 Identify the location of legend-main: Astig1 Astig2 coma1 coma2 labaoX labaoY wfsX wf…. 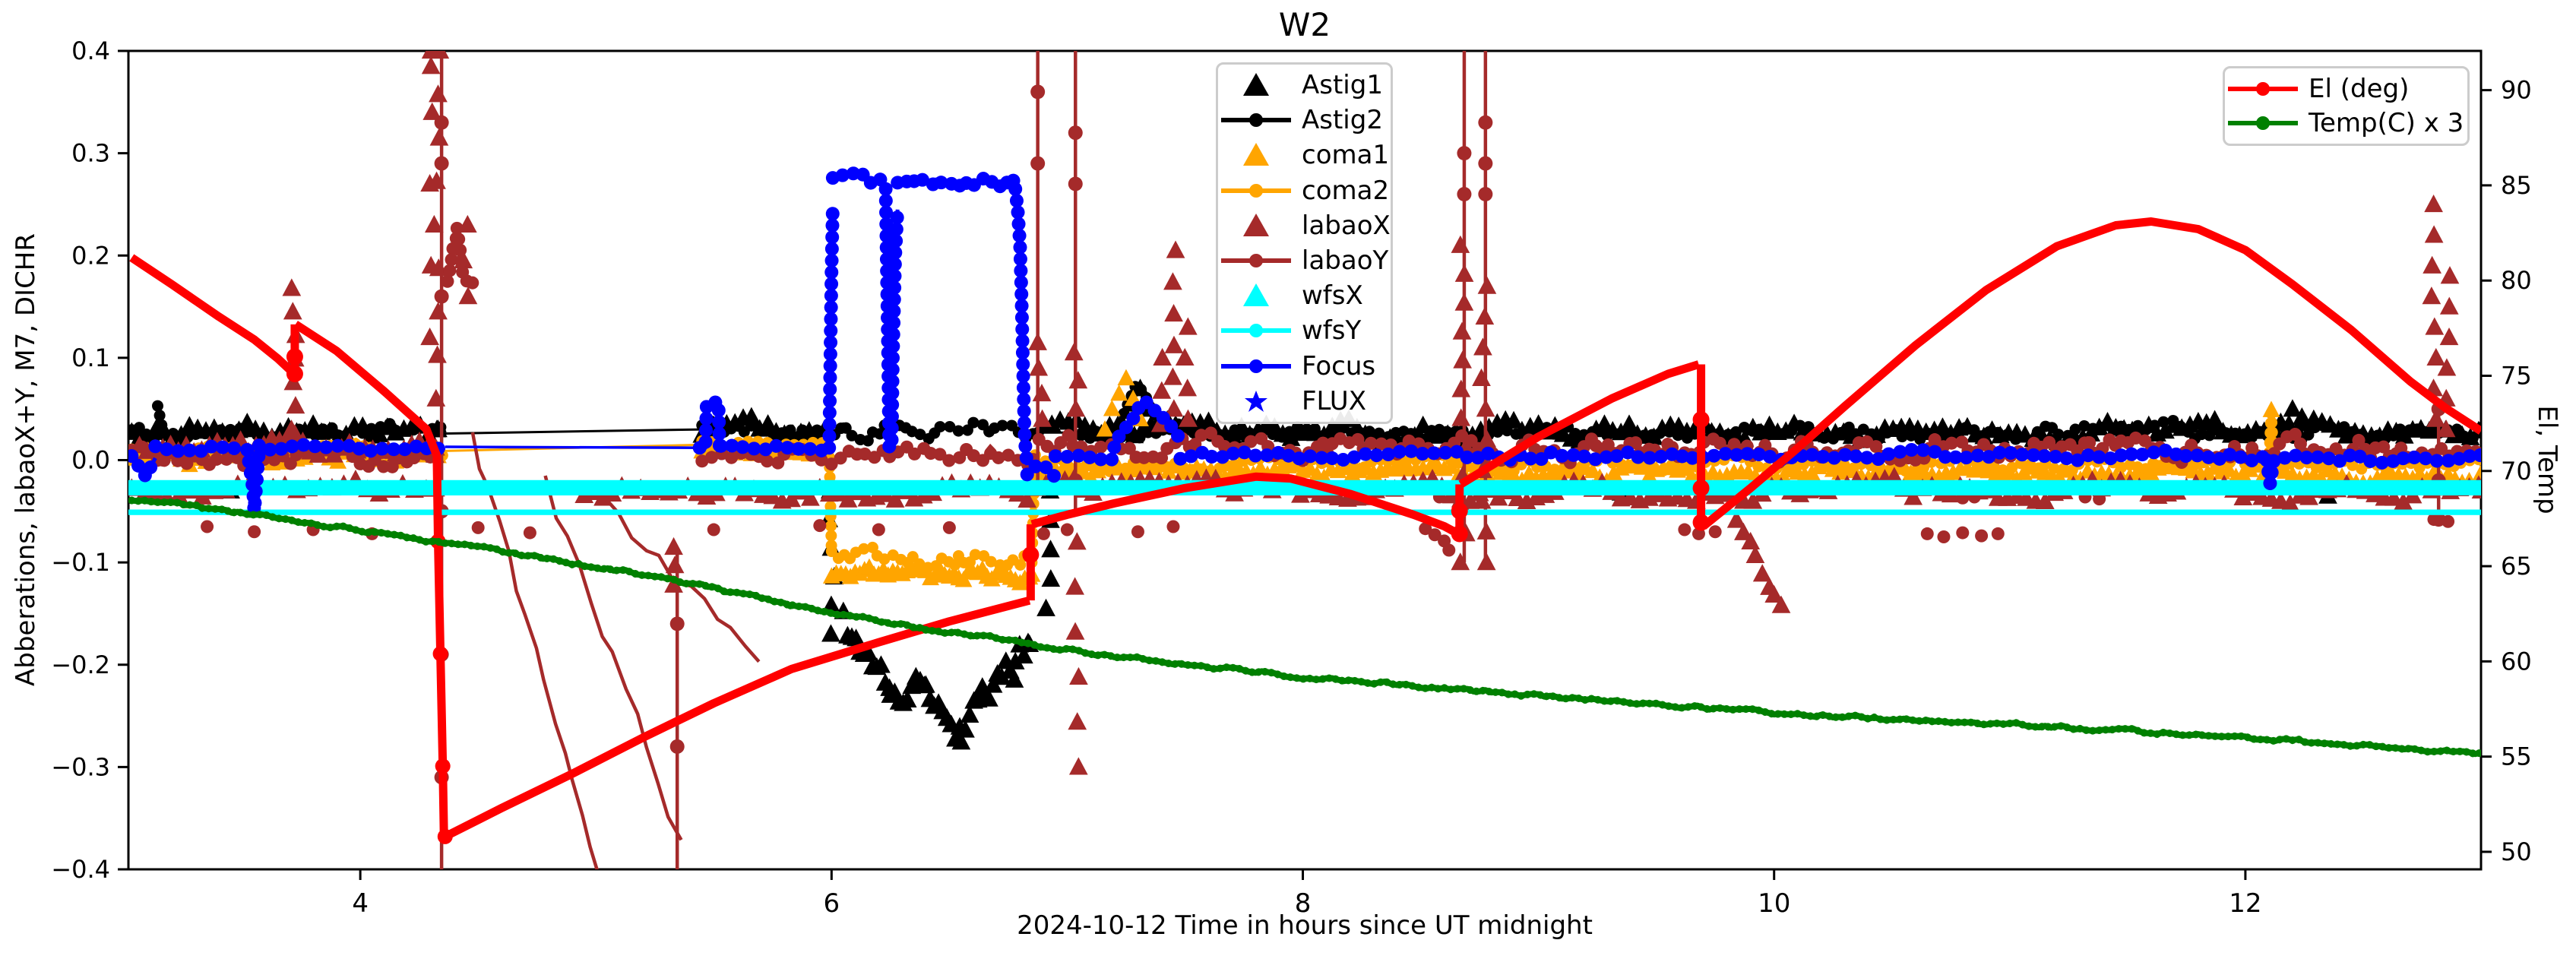
(1304, 243).